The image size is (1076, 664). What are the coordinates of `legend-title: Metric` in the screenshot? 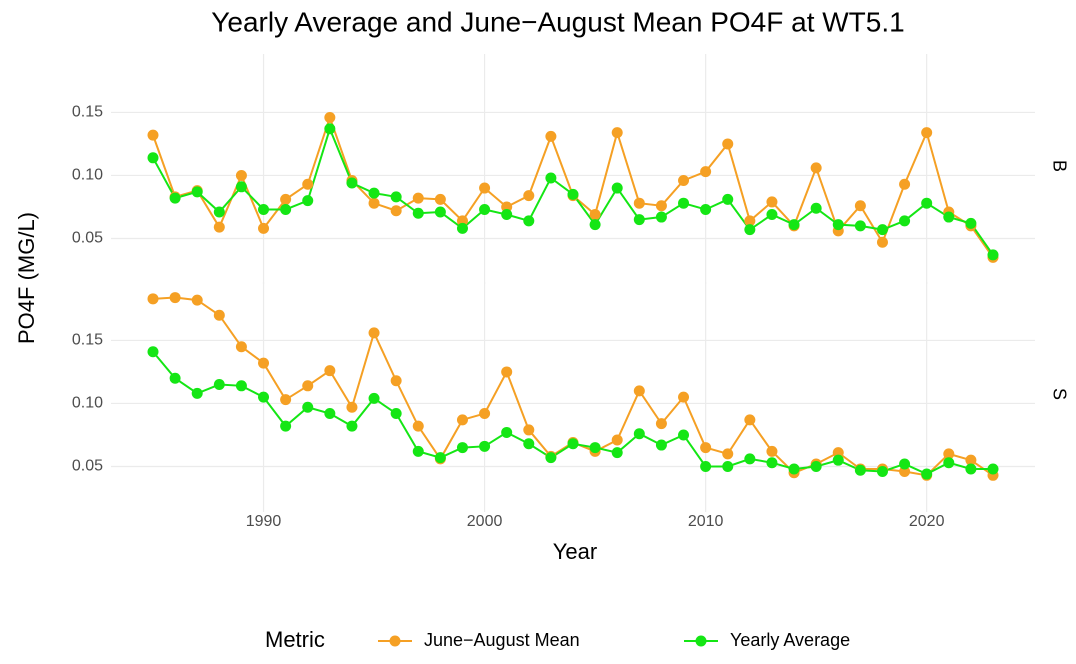 It's located at (295, 639).